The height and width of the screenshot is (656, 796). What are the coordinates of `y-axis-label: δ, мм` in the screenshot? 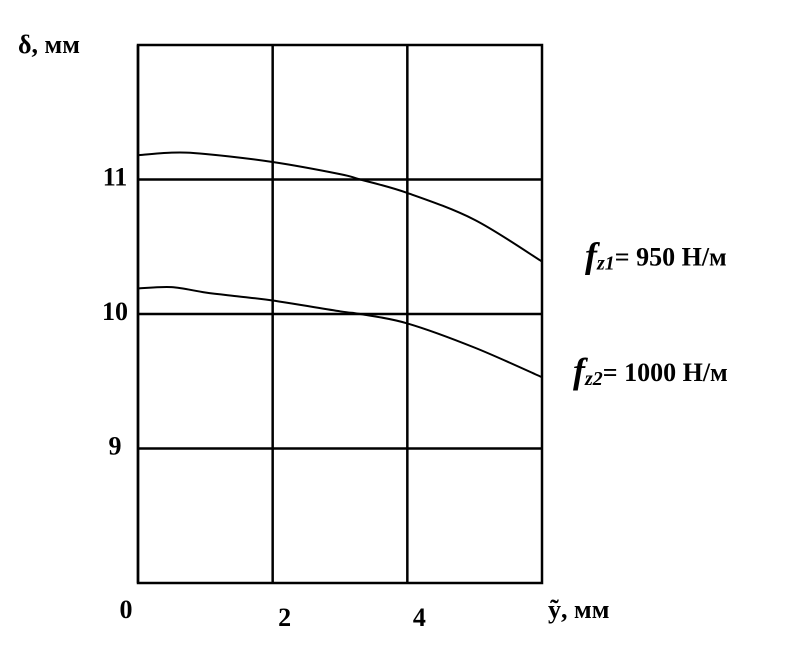 It's located at (49, 44).